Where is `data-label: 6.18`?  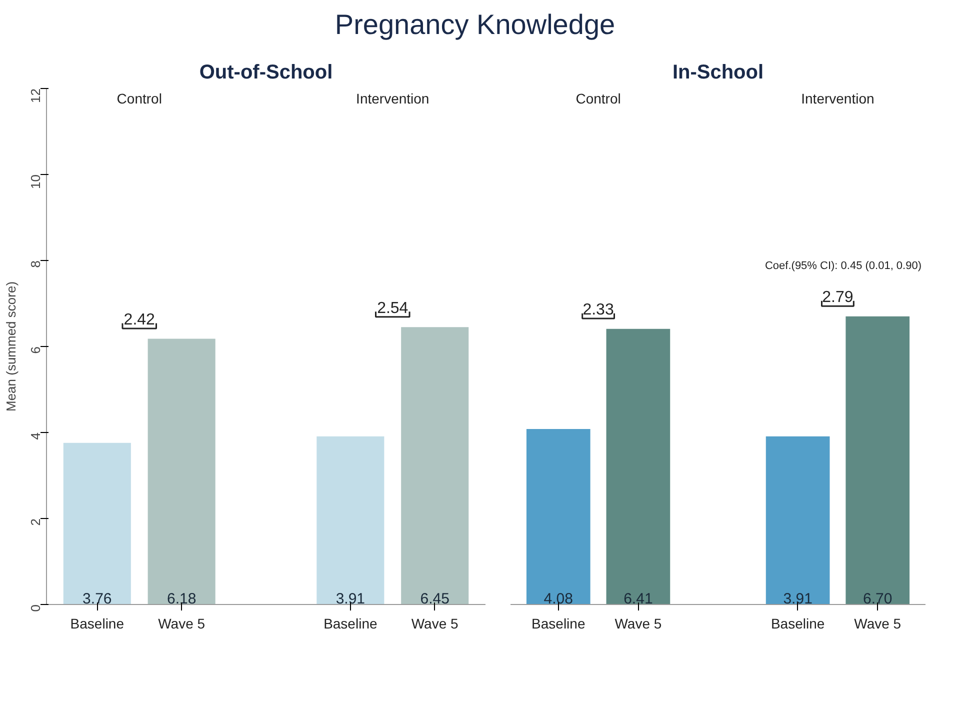 data-label: 6.18 is located at coordinates (181, 599).